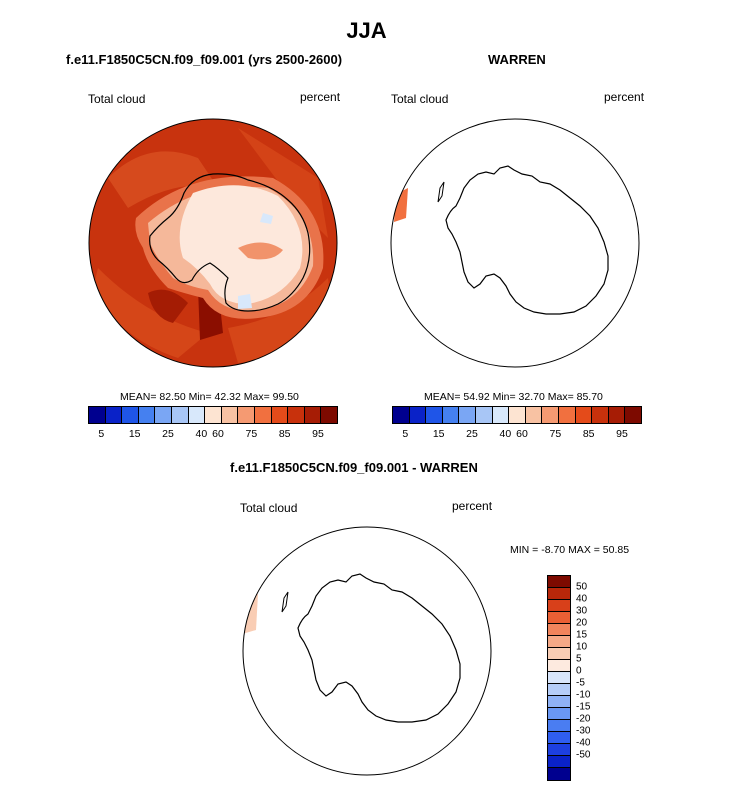 This screenshot has height=788, width=733. What do you see at coordinates (354, 467) in the screenshot?
I see `panel3-case-title: f.e11.F1850C5CN.f09_f09.001 - WARREN` at bounding box center [354, 467].